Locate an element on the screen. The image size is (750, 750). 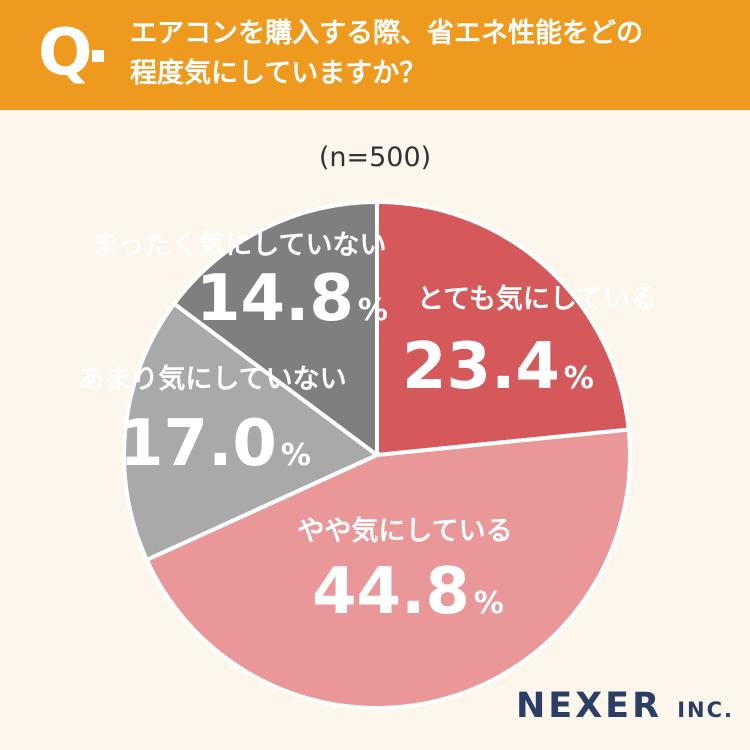
slice-value-2: 44.8% is located at coordinates (408, 592).